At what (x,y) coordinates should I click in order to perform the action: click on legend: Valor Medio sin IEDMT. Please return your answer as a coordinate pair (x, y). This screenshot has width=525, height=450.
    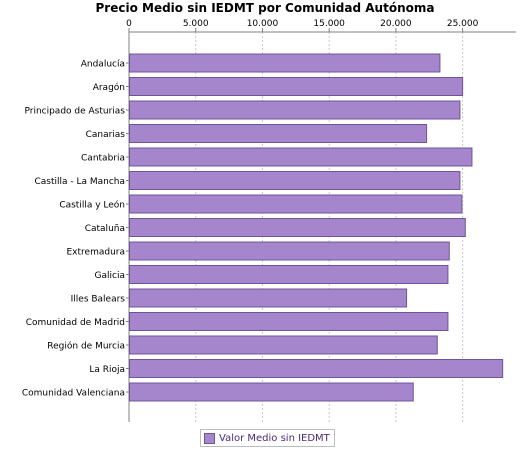
    Looking at the image, I should click on (267, 438).